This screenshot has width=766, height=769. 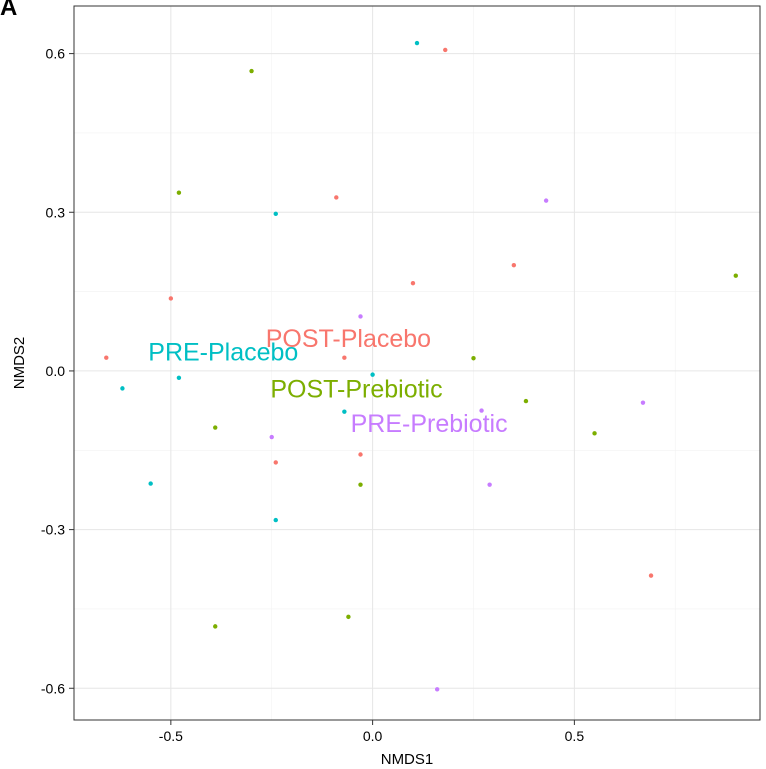 I want to click on y-tick-label: 0.6, so click(x=56, y=54).